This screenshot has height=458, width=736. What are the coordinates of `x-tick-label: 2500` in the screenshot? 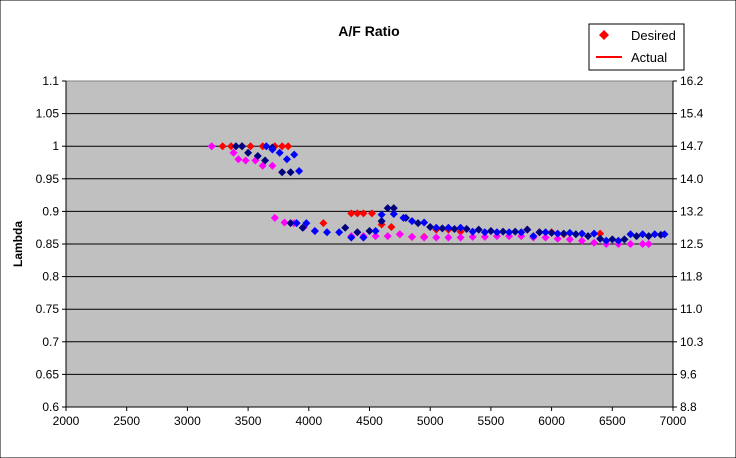 It's located at (126, 421).